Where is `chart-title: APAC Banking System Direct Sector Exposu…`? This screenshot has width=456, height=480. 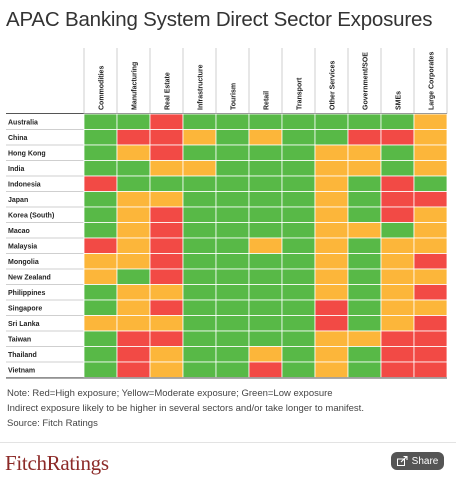 chart-title: APAC Banking System Direct Sector Exposu… is located at coordinates (219, 19).